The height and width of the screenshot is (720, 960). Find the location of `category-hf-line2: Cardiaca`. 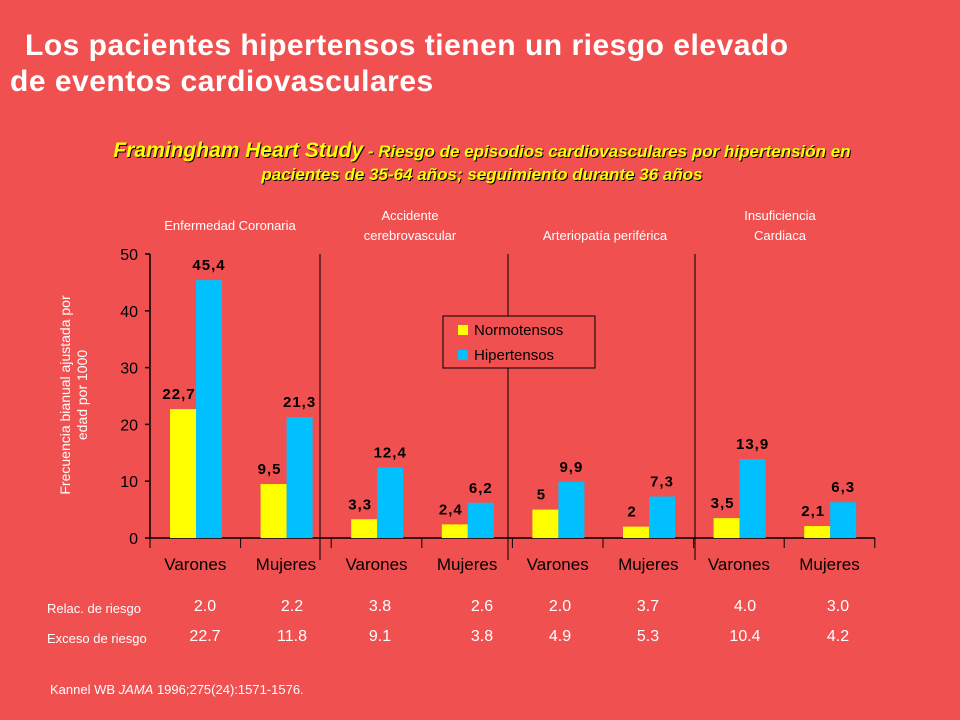

category-hf-line2: Cardiaca is located at coordinates (780, 235).